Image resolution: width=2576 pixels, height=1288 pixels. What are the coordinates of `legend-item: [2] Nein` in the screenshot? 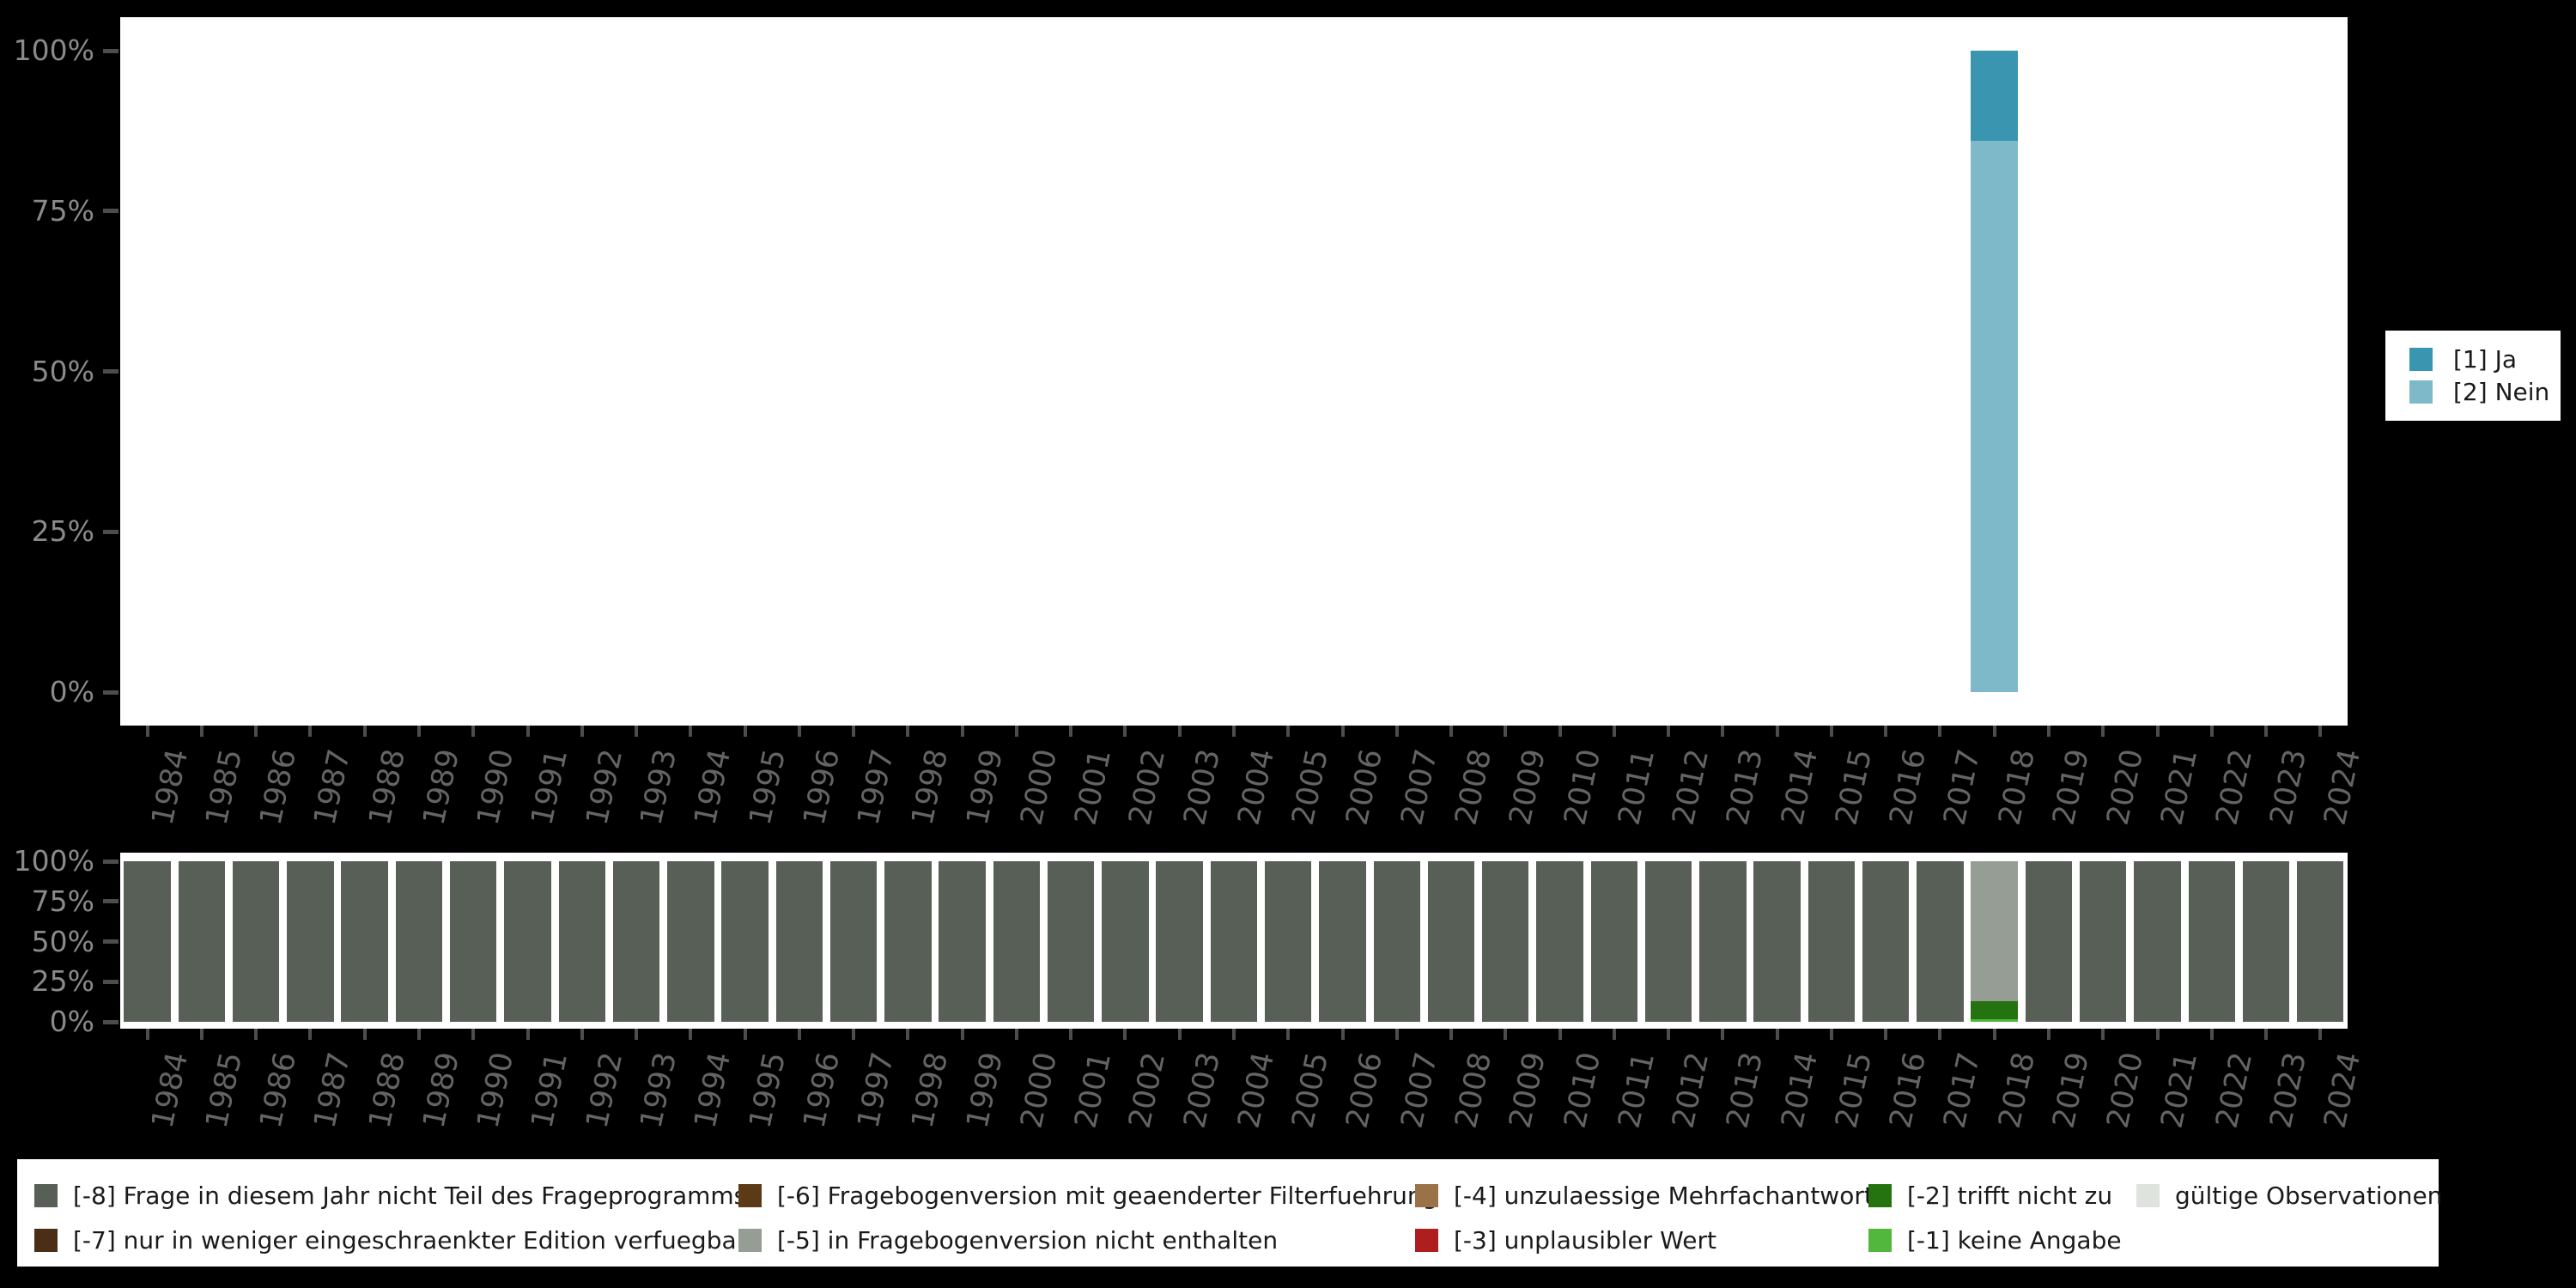 It's located at (2485, 392).